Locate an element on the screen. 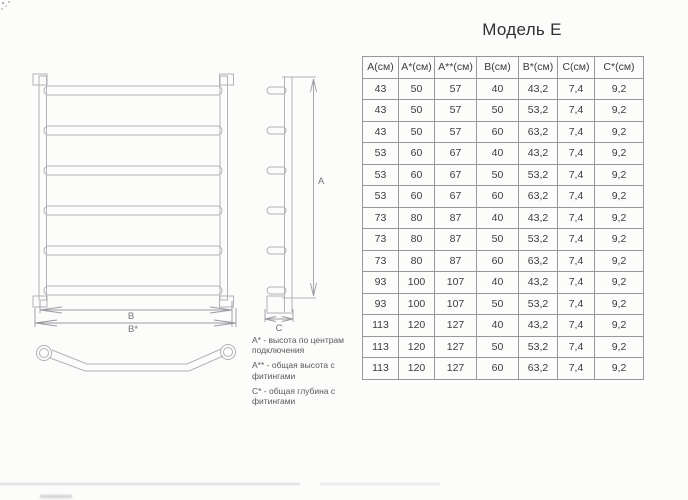 Image resolution: width=688 pixels, height=500 pixels. post-section is located at coordinates (44, 353).